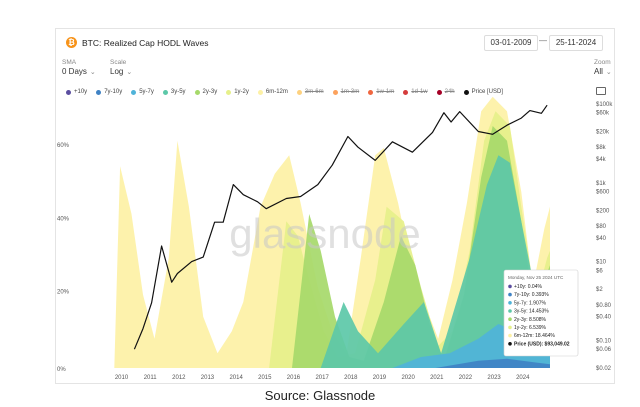 This screenshot has width=640, height=407. I want to click on legend-item: 3m-6m, so click(310, 92).